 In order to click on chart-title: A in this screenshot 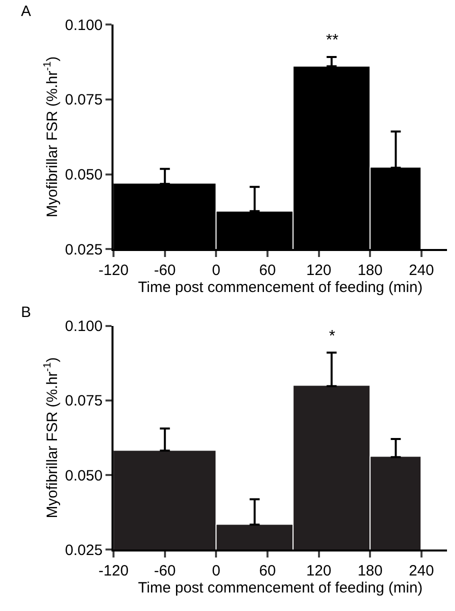, I will do `click(26, 11)`.